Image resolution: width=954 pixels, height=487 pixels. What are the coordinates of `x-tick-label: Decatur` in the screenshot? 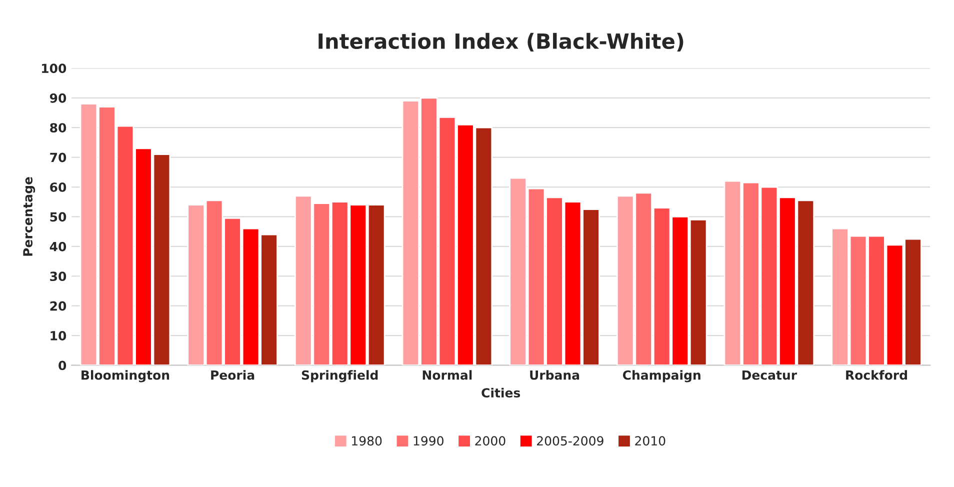 It's located at (769, 375).